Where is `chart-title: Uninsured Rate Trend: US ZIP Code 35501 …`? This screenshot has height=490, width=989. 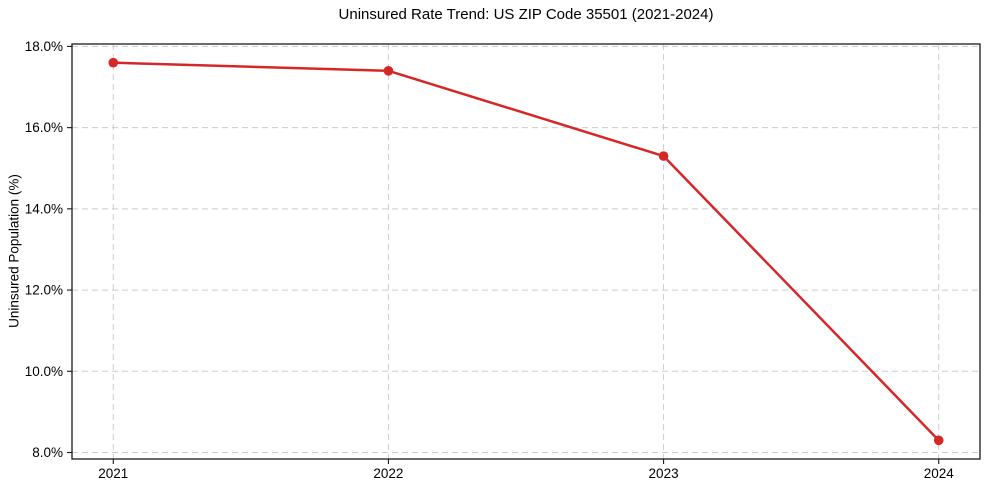
chart-title: Uninsured Rate Trend: US ZIP Code 35501 … is located at coordinates (526, 14).